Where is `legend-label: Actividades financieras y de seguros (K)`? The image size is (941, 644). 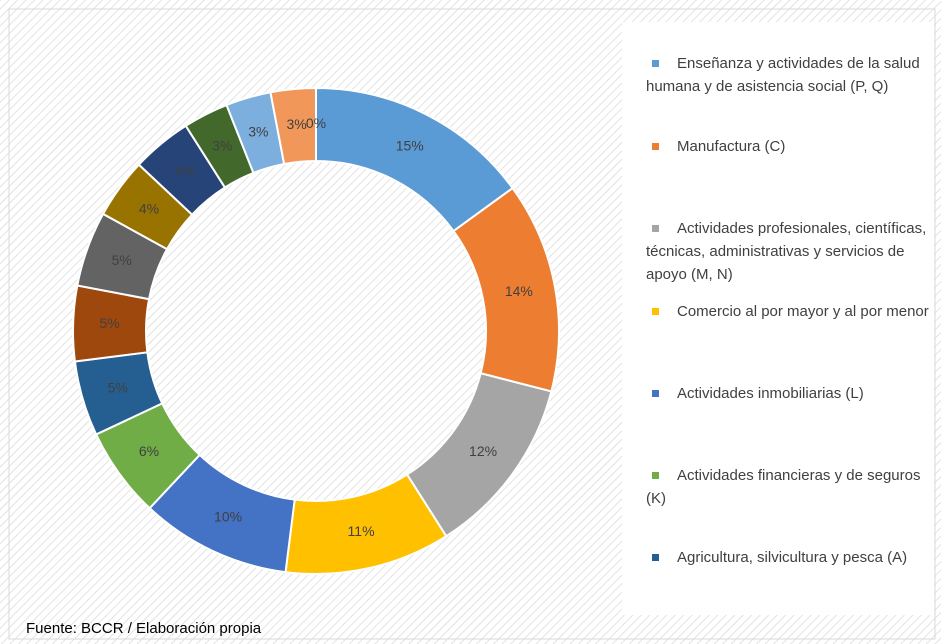 legend-label: Actividades financieras y de seguros (K) is located at coordinates (783, 487).